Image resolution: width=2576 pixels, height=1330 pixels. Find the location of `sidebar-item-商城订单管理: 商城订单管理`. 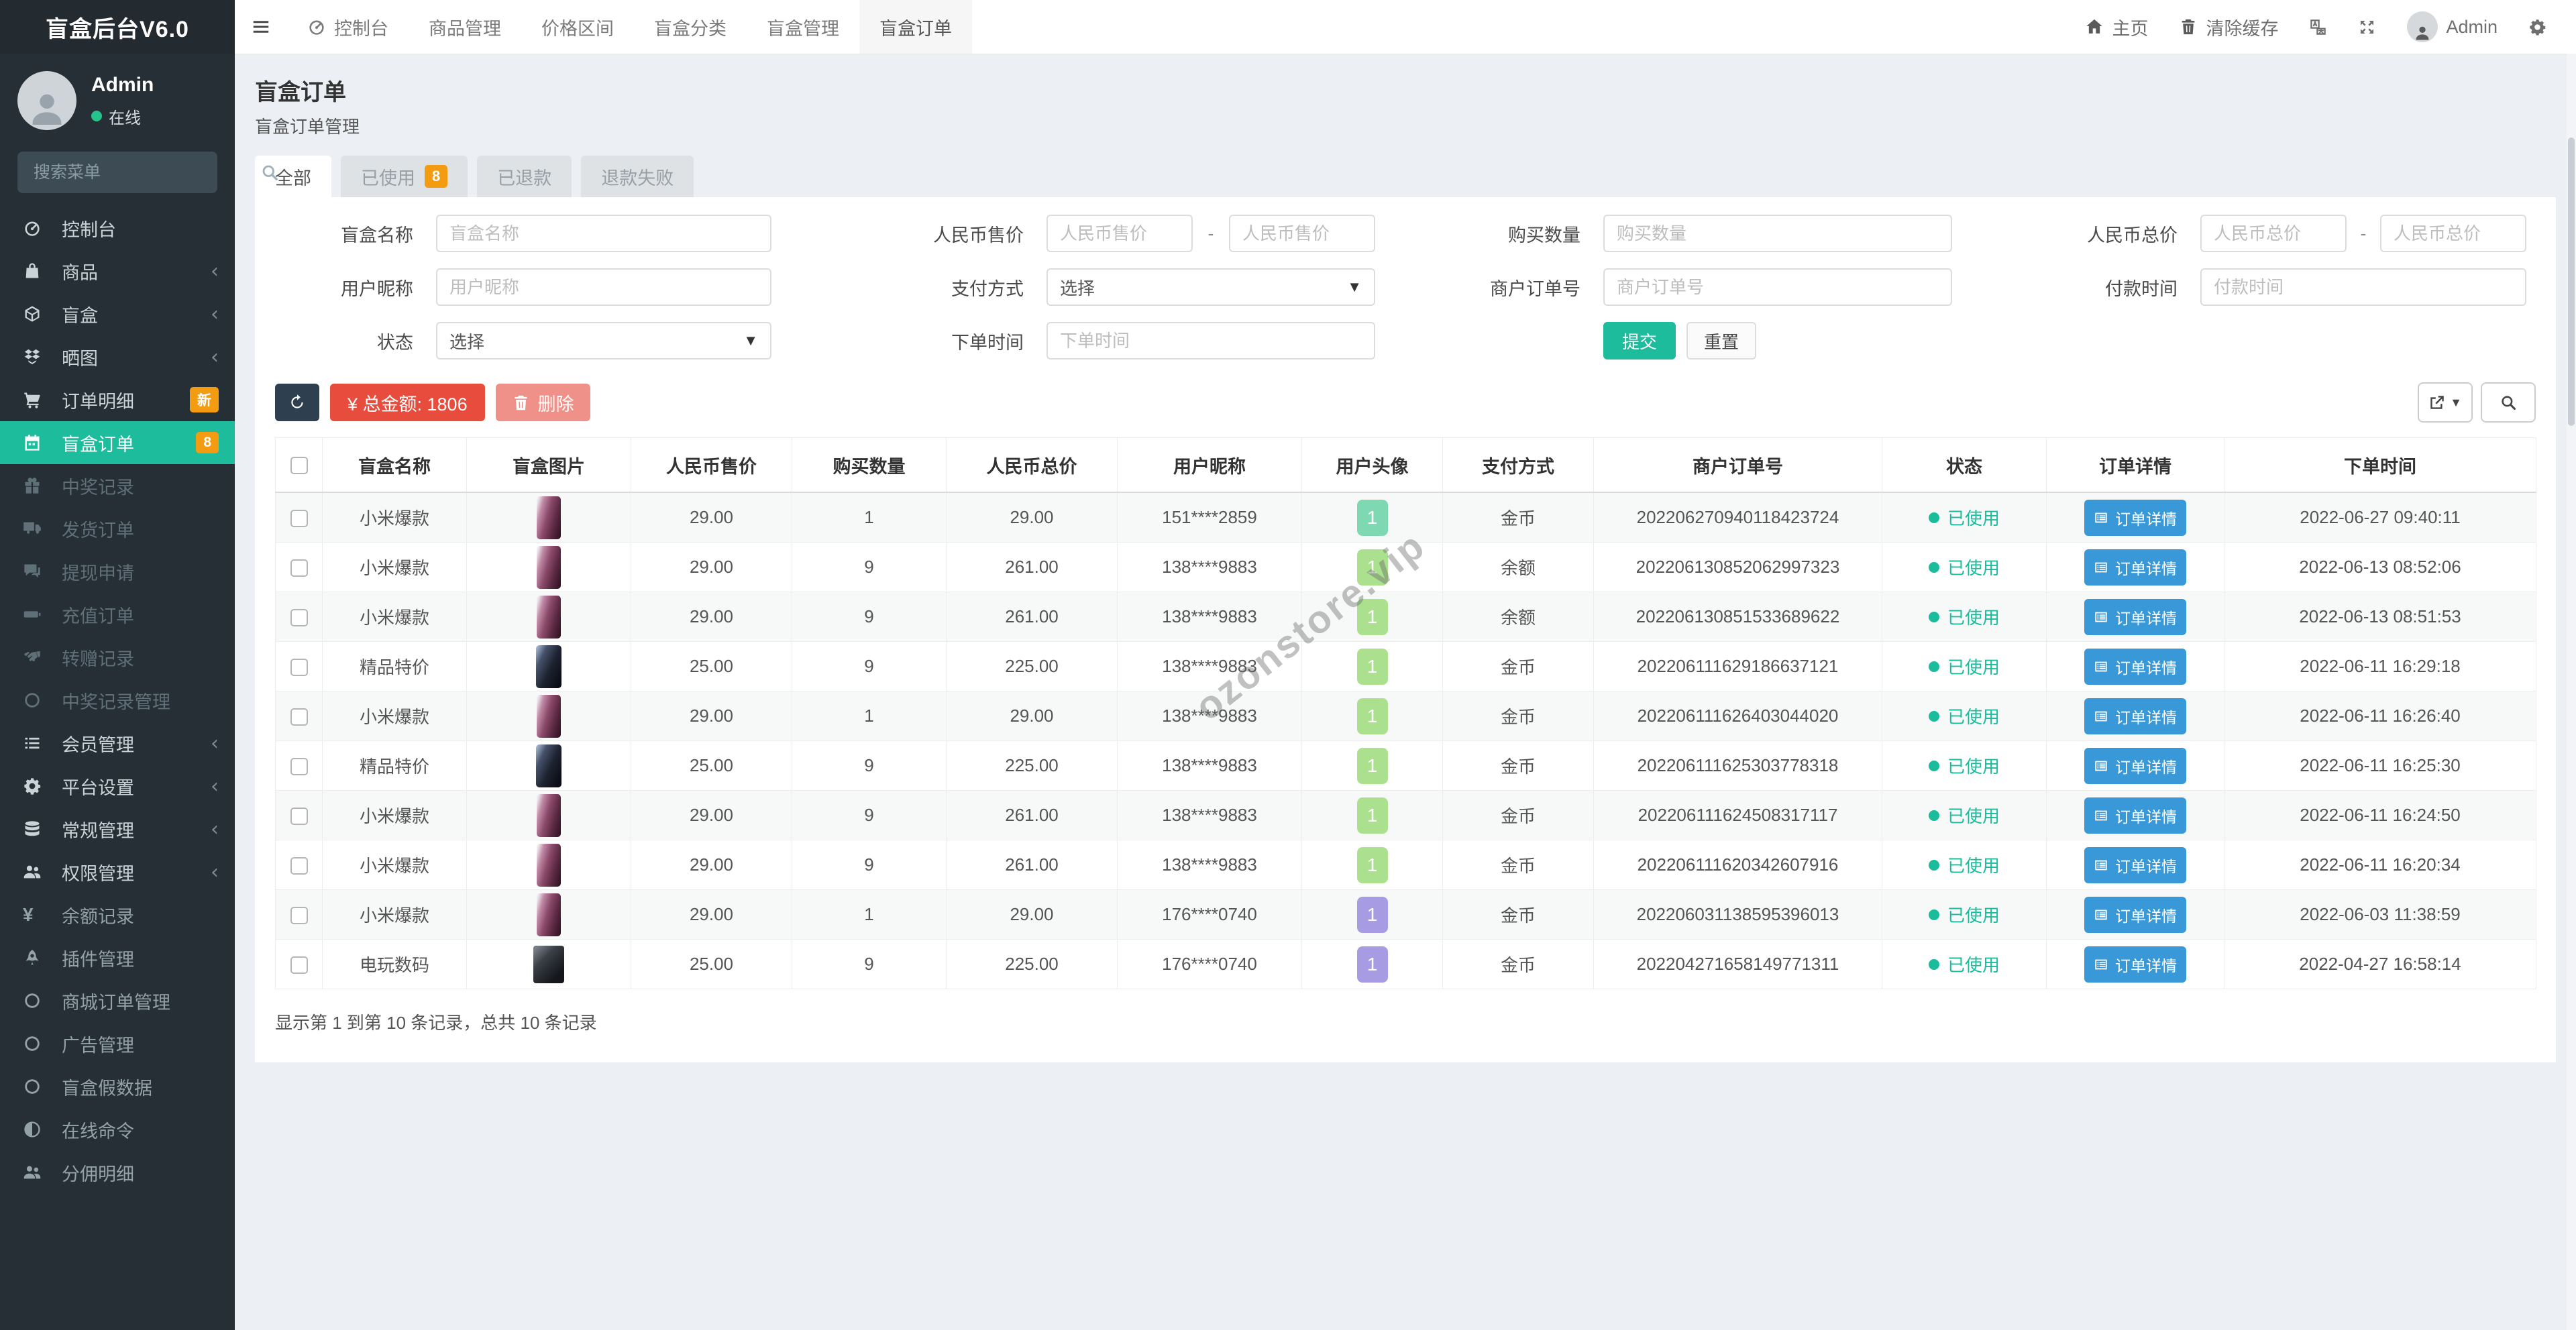

sidebar-item-商城订单管理: 商城订单管理 is located at coordinates (117, 1001).